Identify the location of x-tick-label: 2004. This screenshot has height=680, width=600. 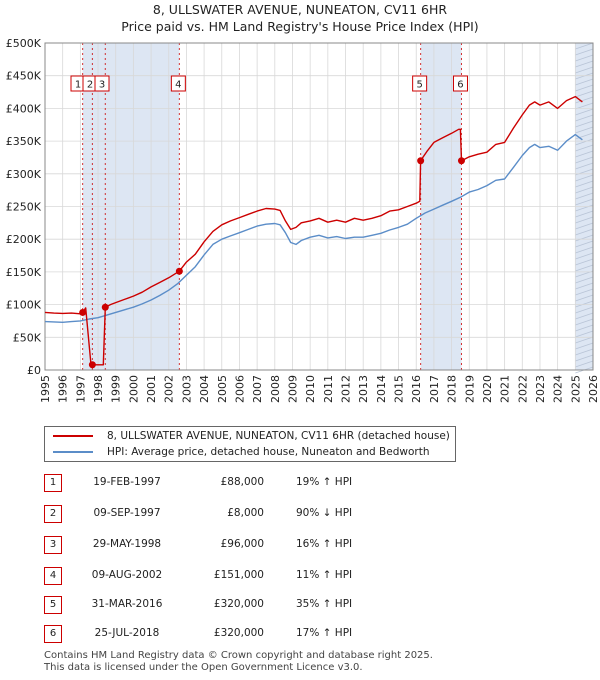
(204, 389).